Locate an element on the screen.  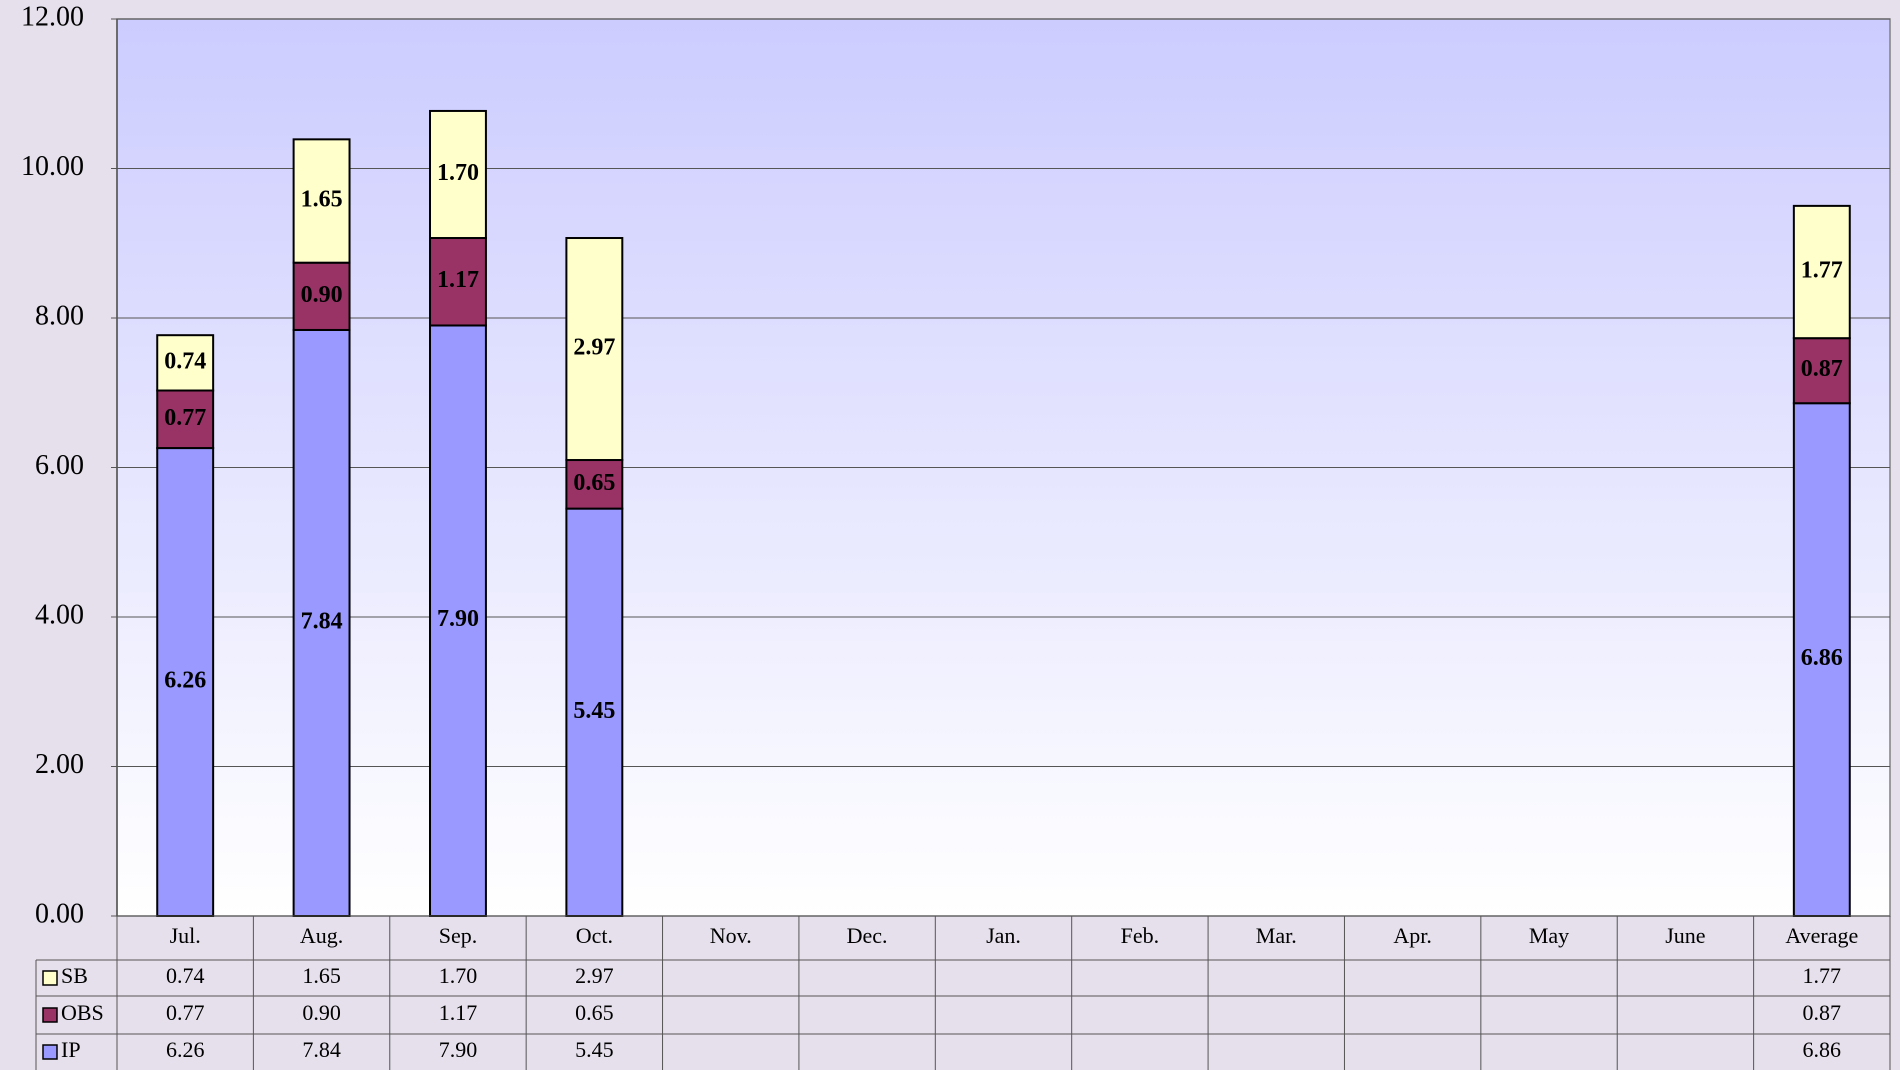
y-tick-label: 6.00 is located at coordinates (59, 465).